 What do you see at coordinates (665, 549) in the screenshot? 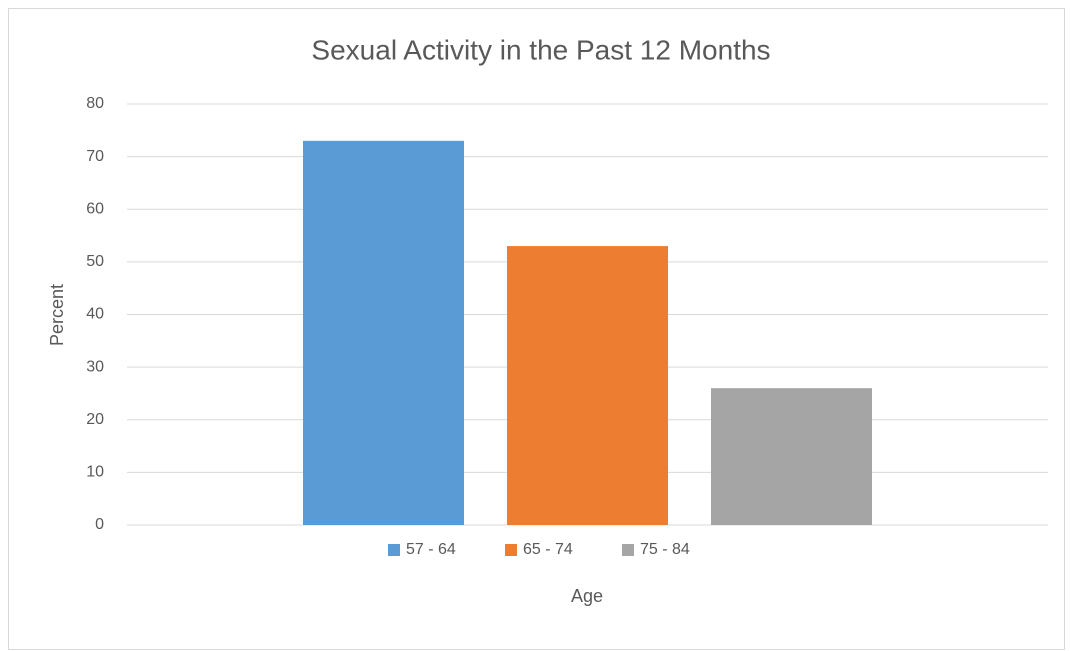
I see `legend-label: 75 - 84` at bounding box center [665, 549].